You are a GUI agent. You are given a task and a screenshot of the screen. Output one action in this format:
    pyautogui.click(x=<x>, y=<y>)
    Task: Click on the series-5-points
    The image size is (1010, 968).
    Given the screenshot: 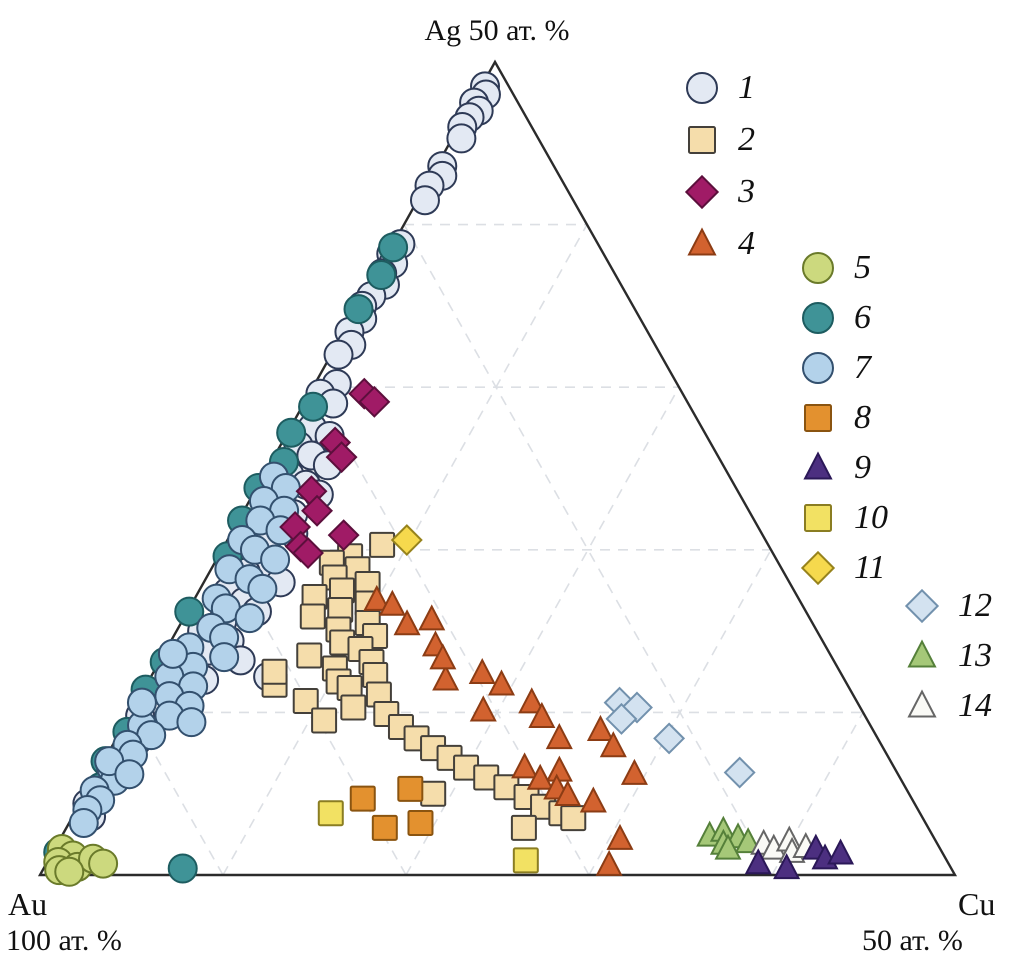 What is the action you would take?
    pyautogui.click(x=81, y=860)
    